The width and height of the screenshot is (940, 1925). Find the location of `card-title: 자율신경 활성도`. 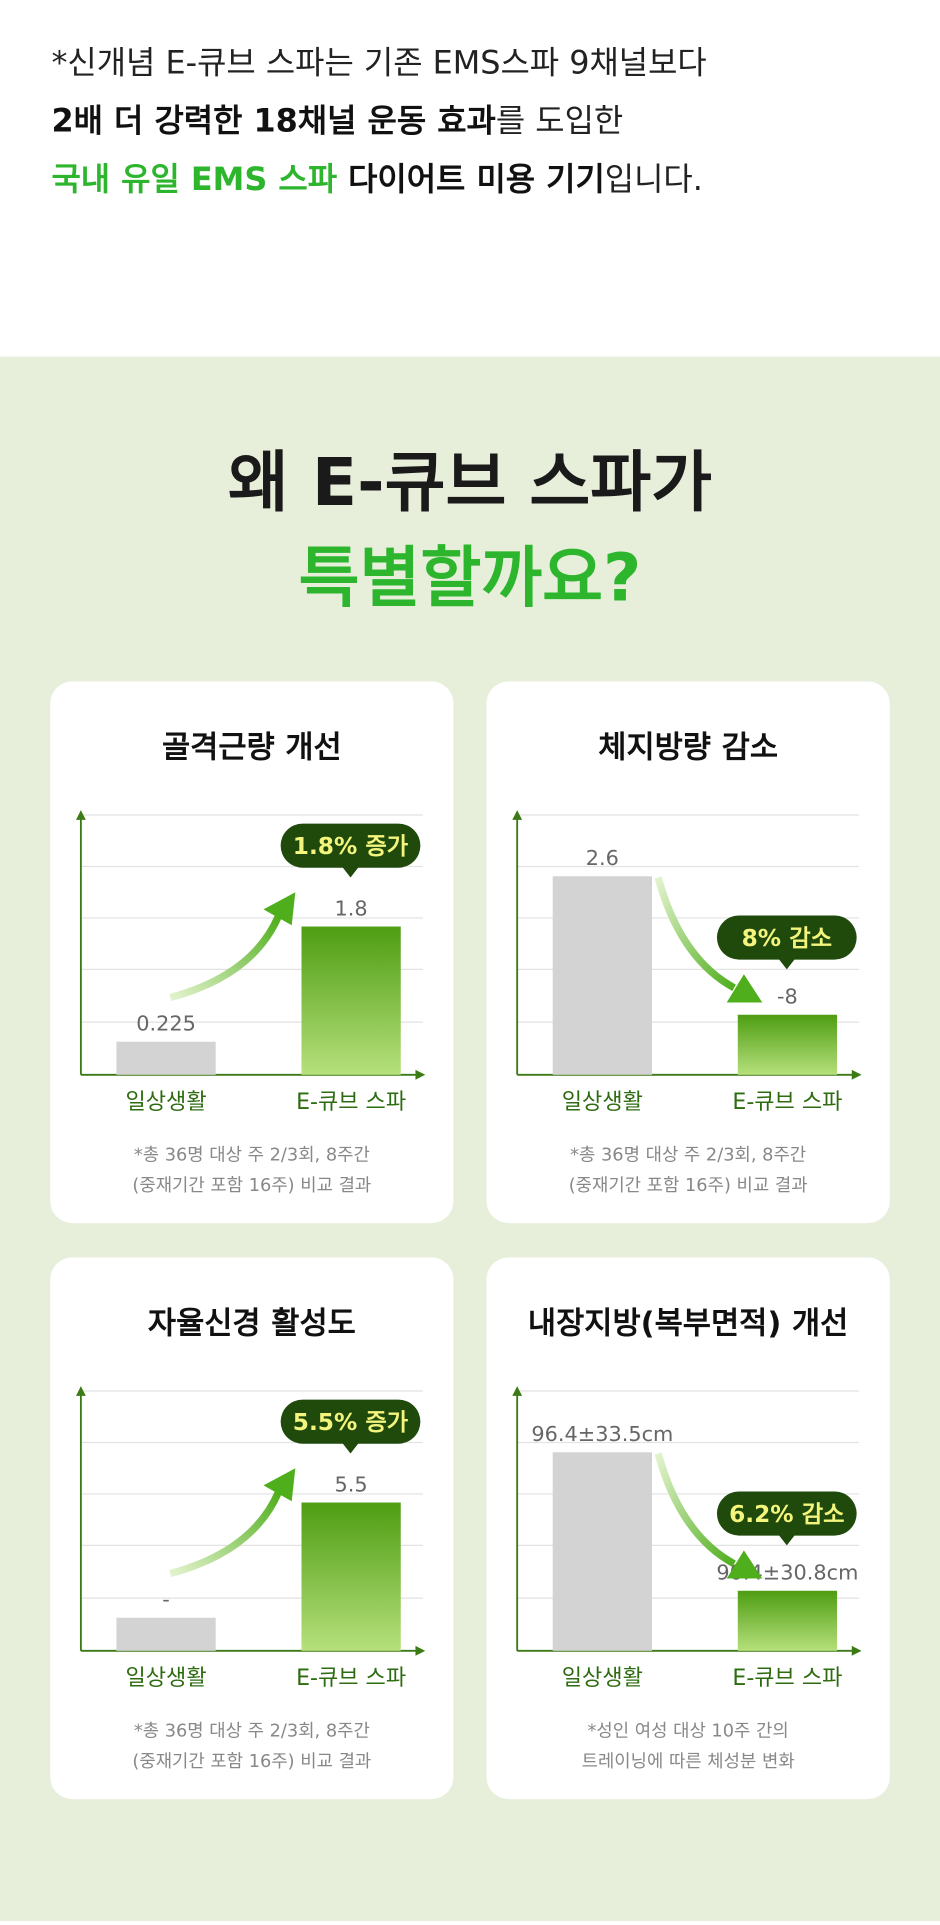

card-title: 자율신경 활성도 is located at coordinates (252, 1323).